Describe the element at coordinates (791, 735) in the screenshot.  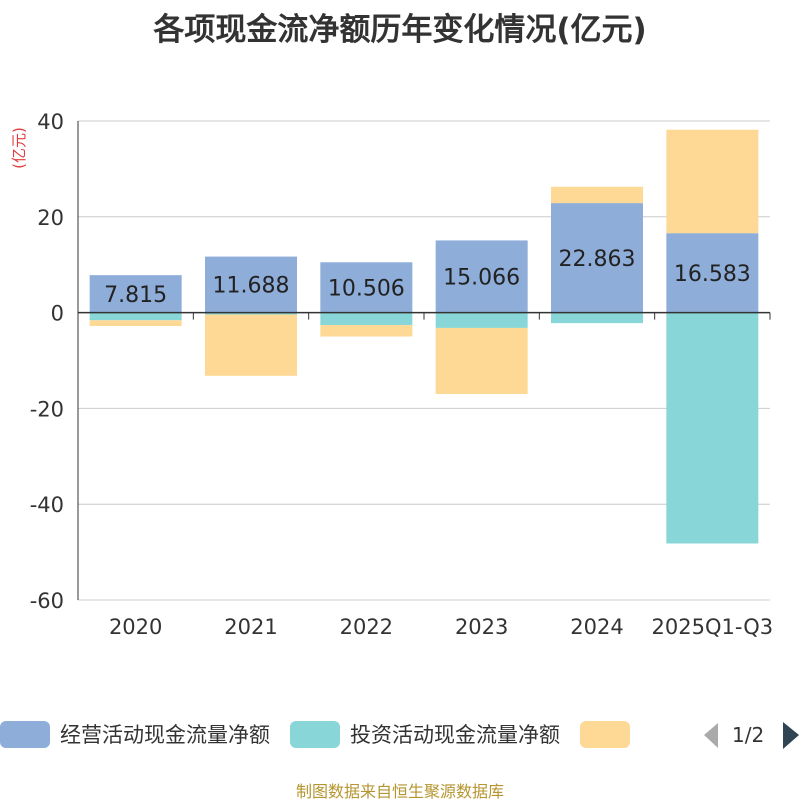
I see `next-page-icon` at that location.